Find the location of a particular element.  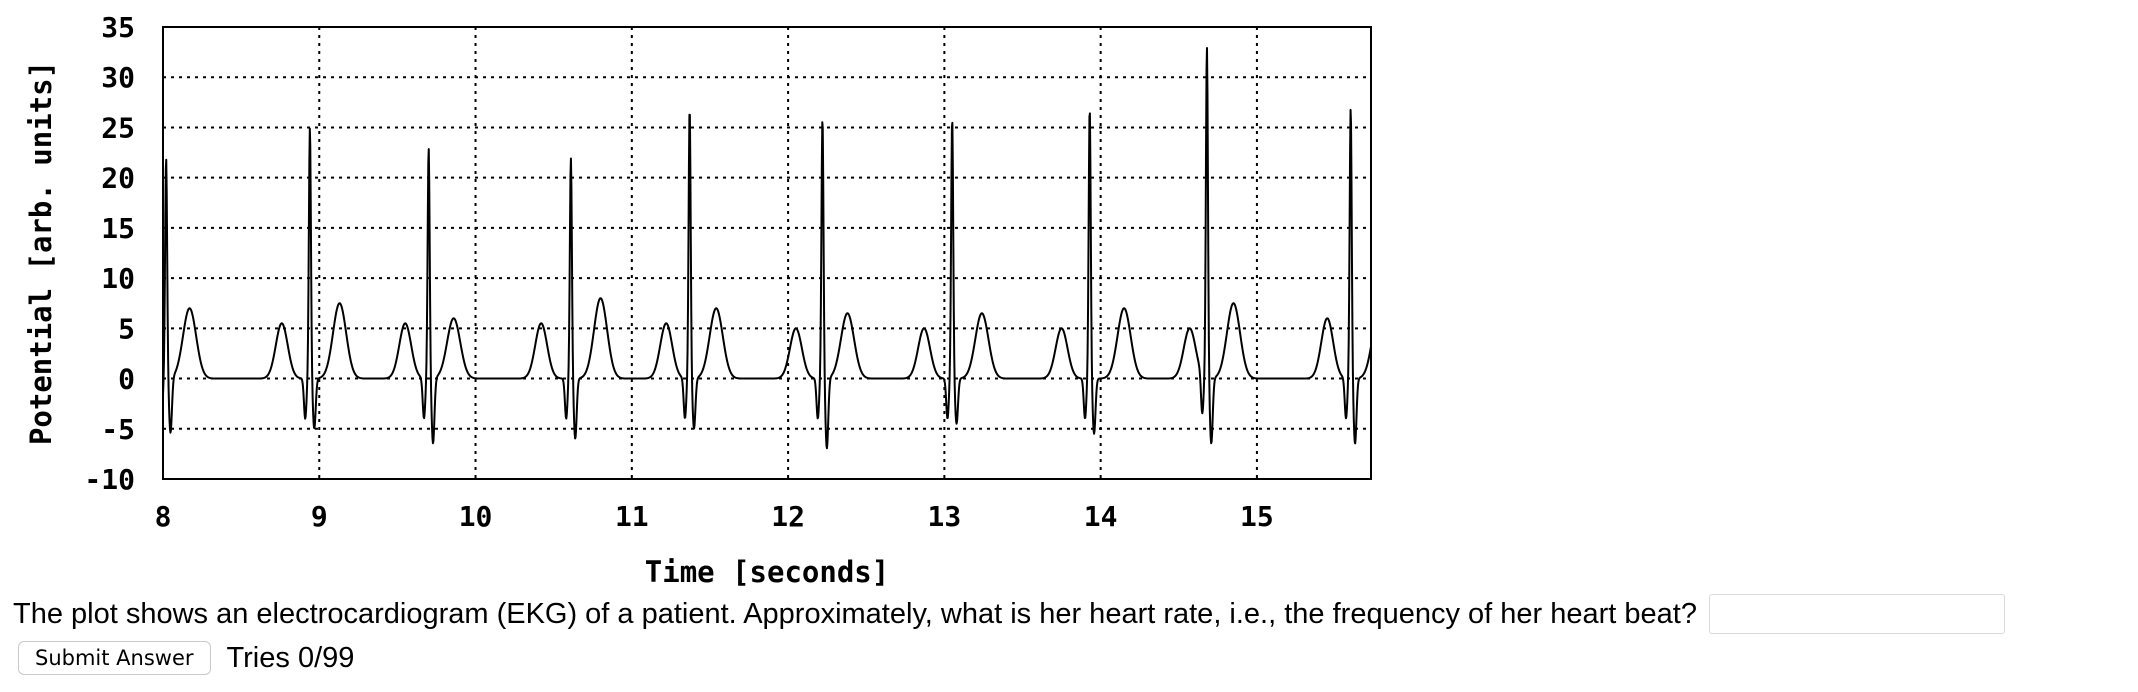

y-tick-label: 30 is located at coordinates (118, 77).